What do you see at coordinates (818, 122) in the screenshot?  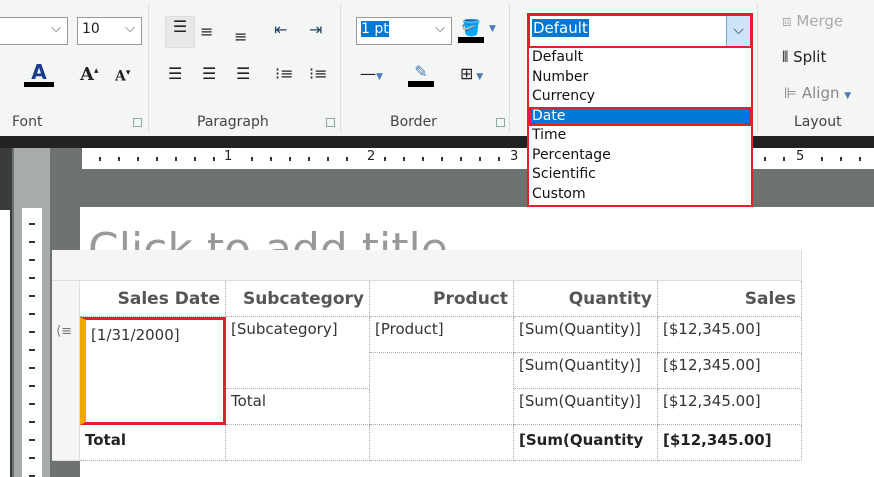 I see `group-label-layout: Layout` at bounding box center [818, 122].